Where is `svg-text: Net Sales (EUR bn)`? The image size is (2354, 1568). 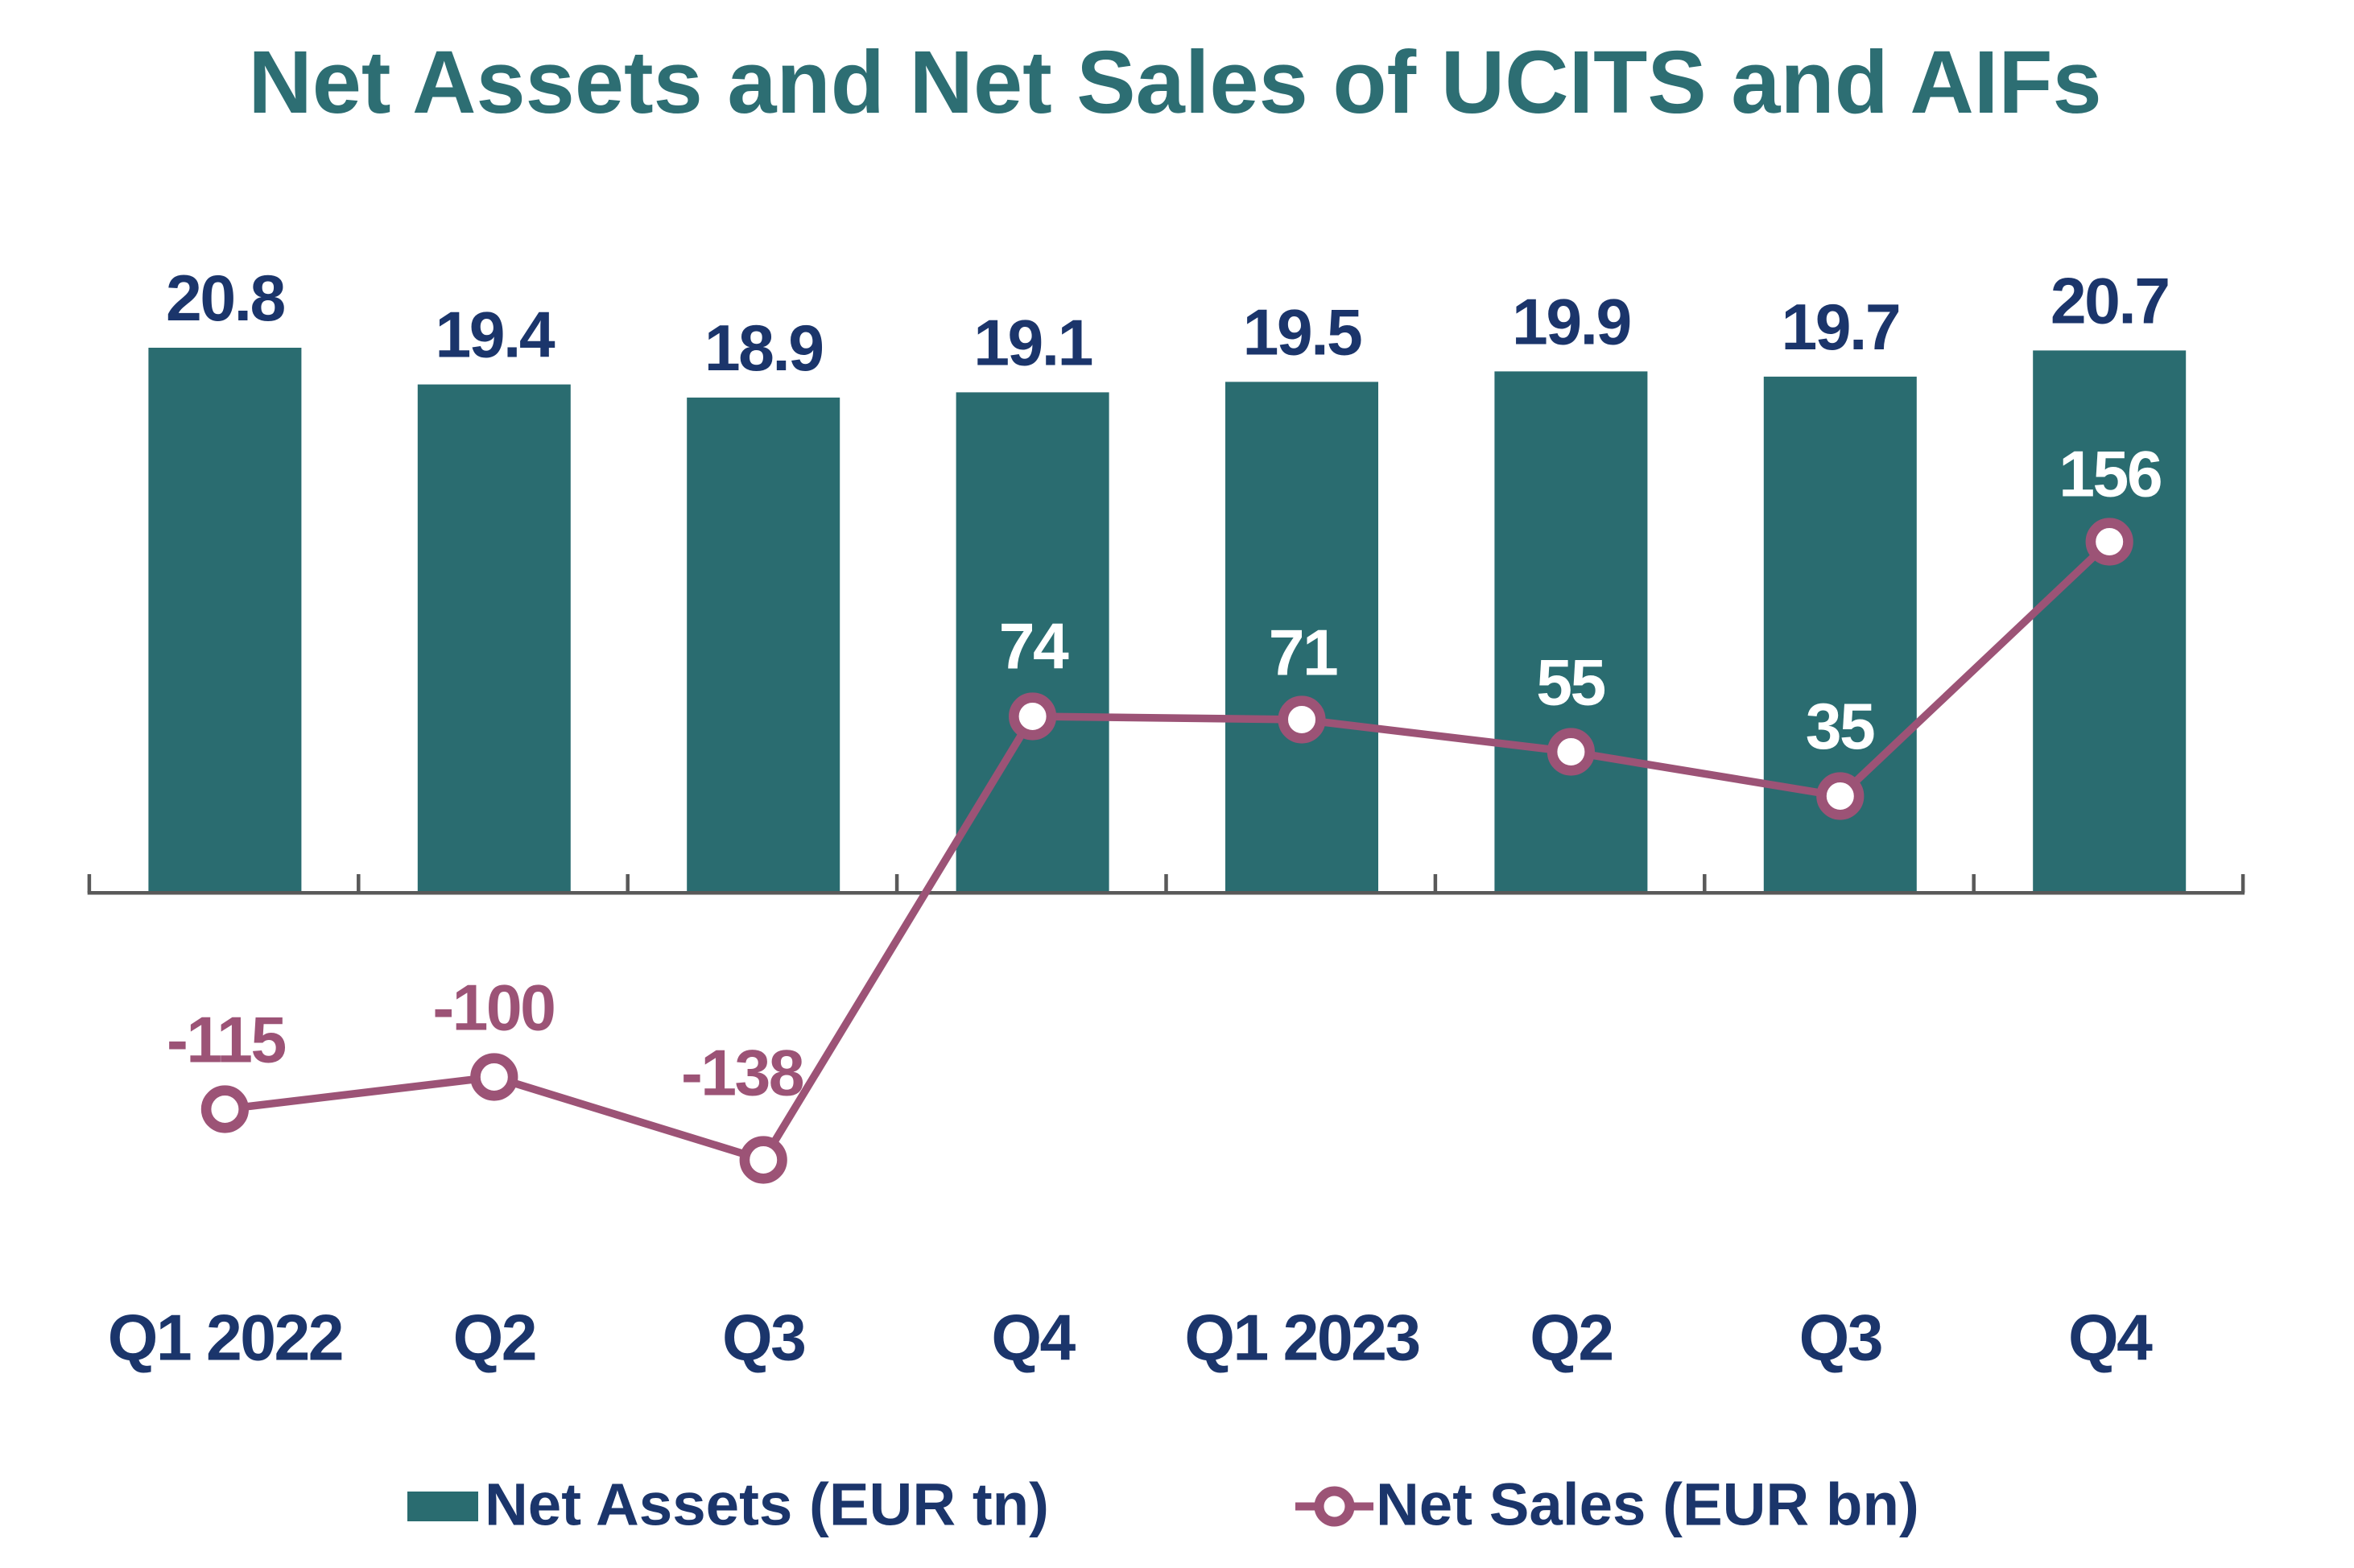 svg-text: Net Sales (EUR bn) is located at coordinates (1647, 1504).